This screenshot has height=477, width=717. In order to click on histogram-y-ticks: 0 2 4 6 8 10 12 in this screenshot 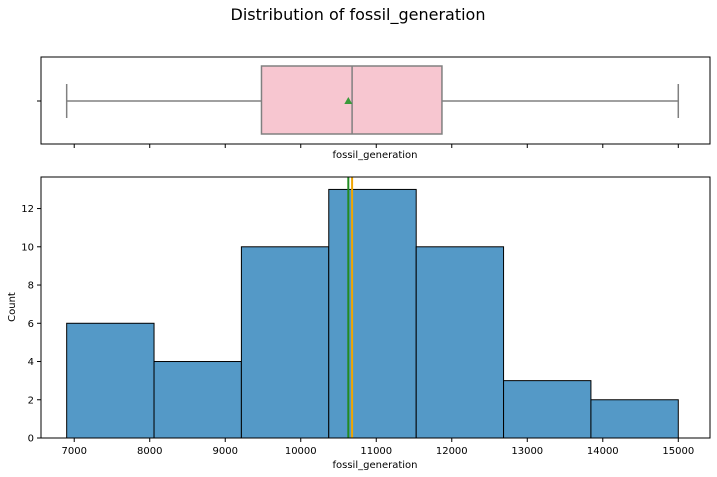, I will do `click(31, 324)`.